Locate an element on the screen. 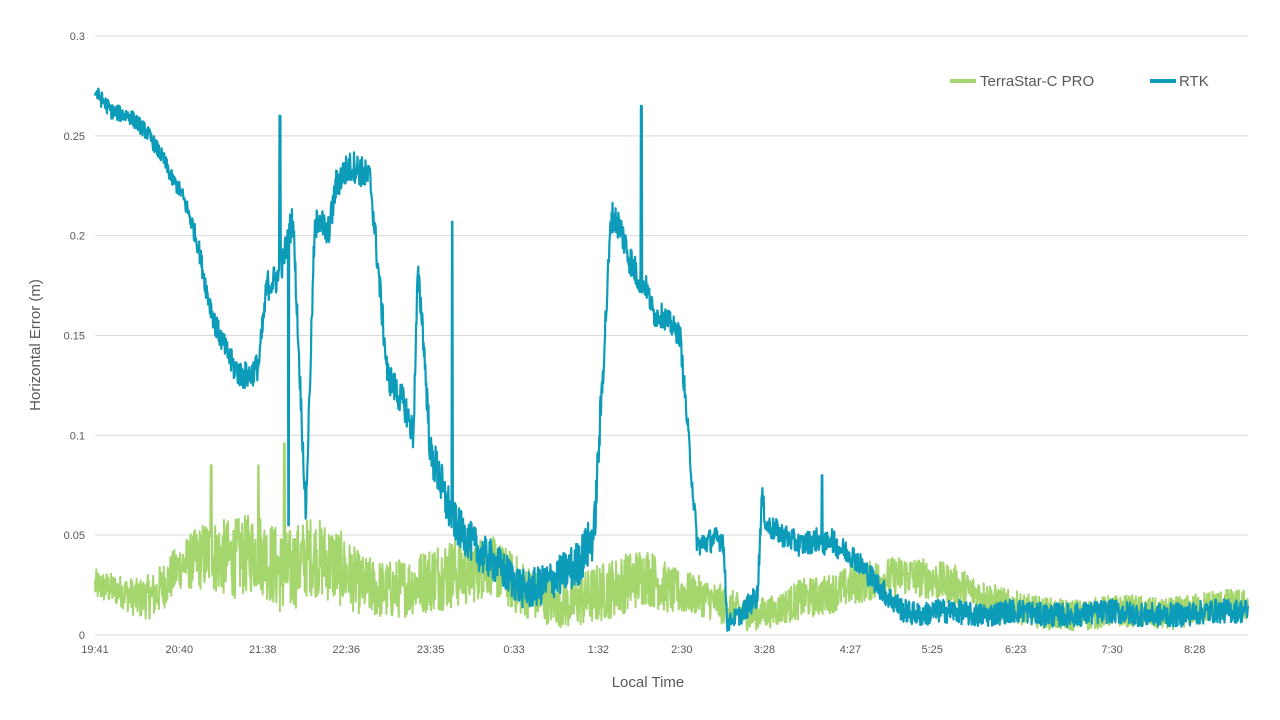 This screenshot has width=1280, height=720. y-tick-label: 0.2 is located at coordinates (77, 237).